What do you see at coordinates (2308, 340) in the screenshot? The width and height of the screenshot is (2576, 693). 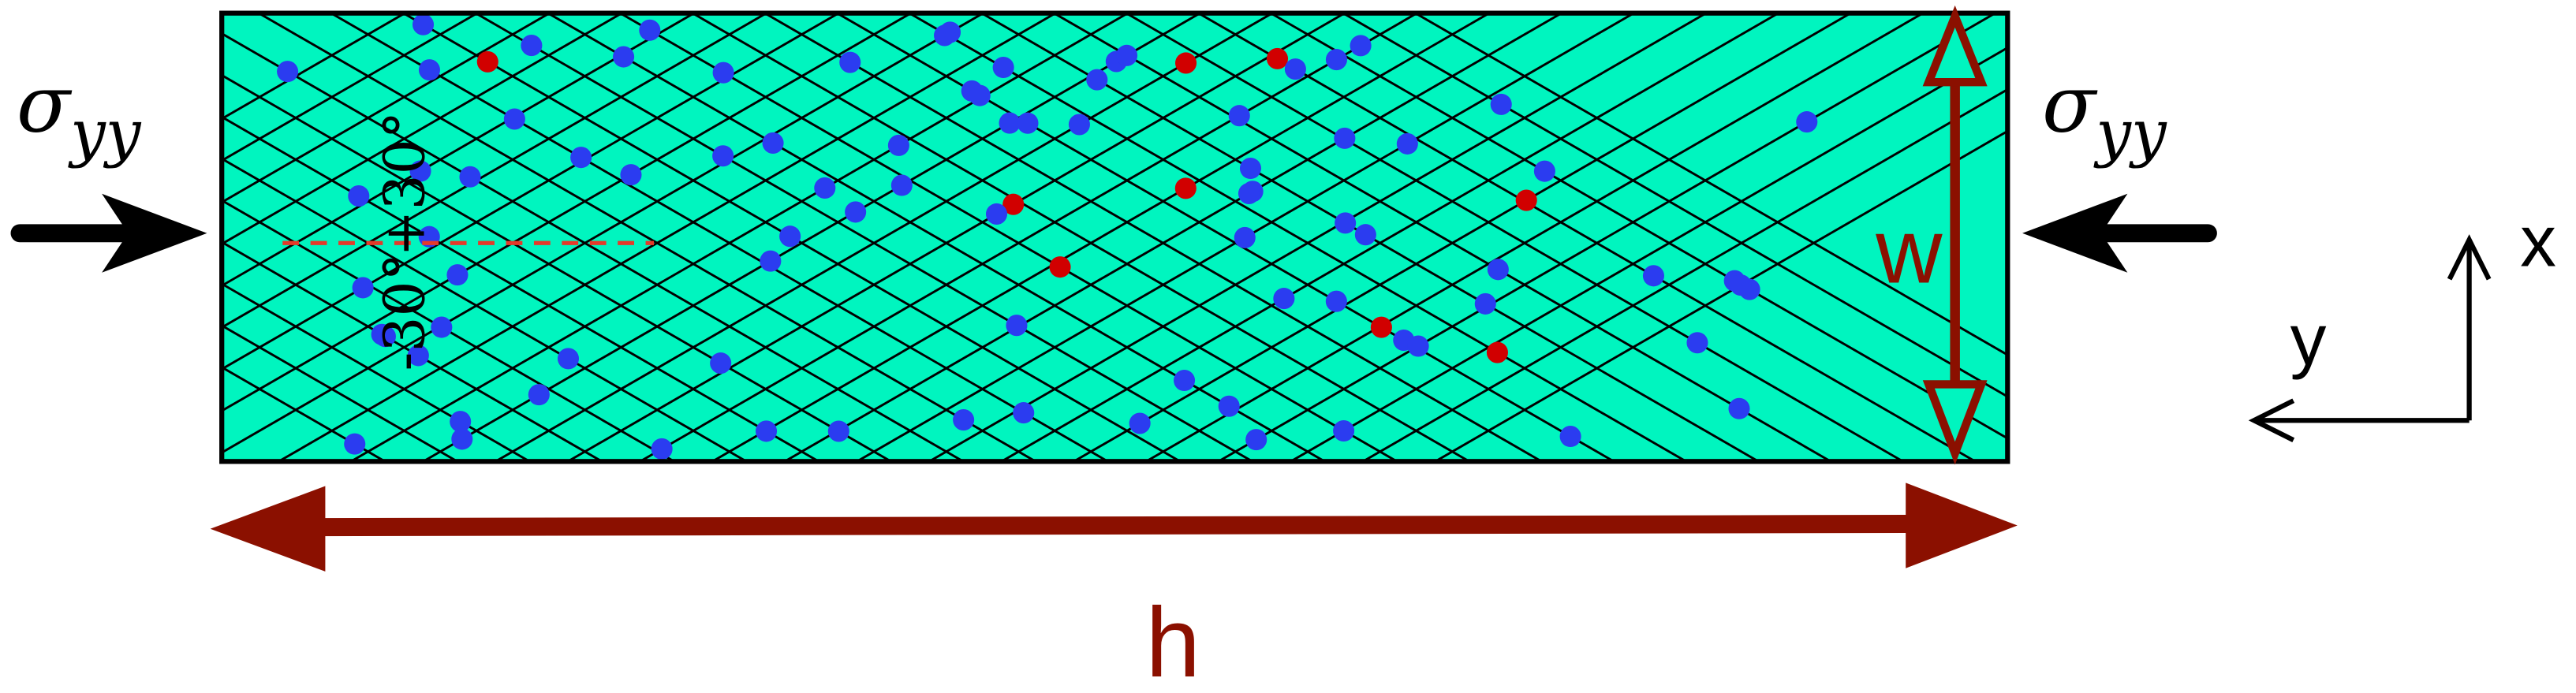 I see `axis-y-label: y` at bounding box center [2308, 340].